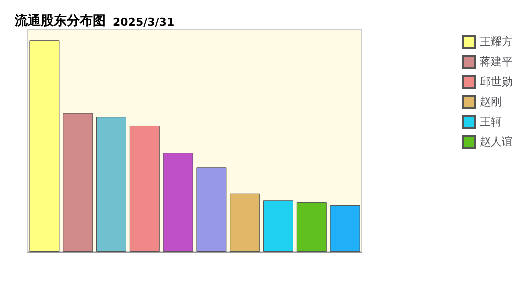 This screenshot has width=530, height=294. I want to click on legend-label: 蒋建平, so click(496, 62).